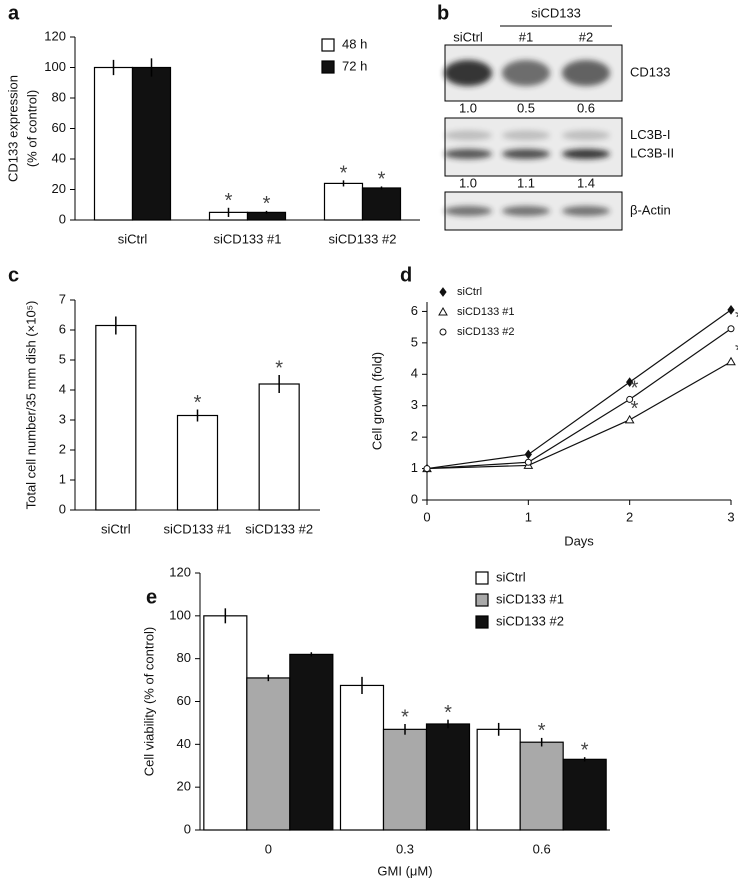  I want to click on y-axis-label: Cell viability (% of control), so click(148, 702).